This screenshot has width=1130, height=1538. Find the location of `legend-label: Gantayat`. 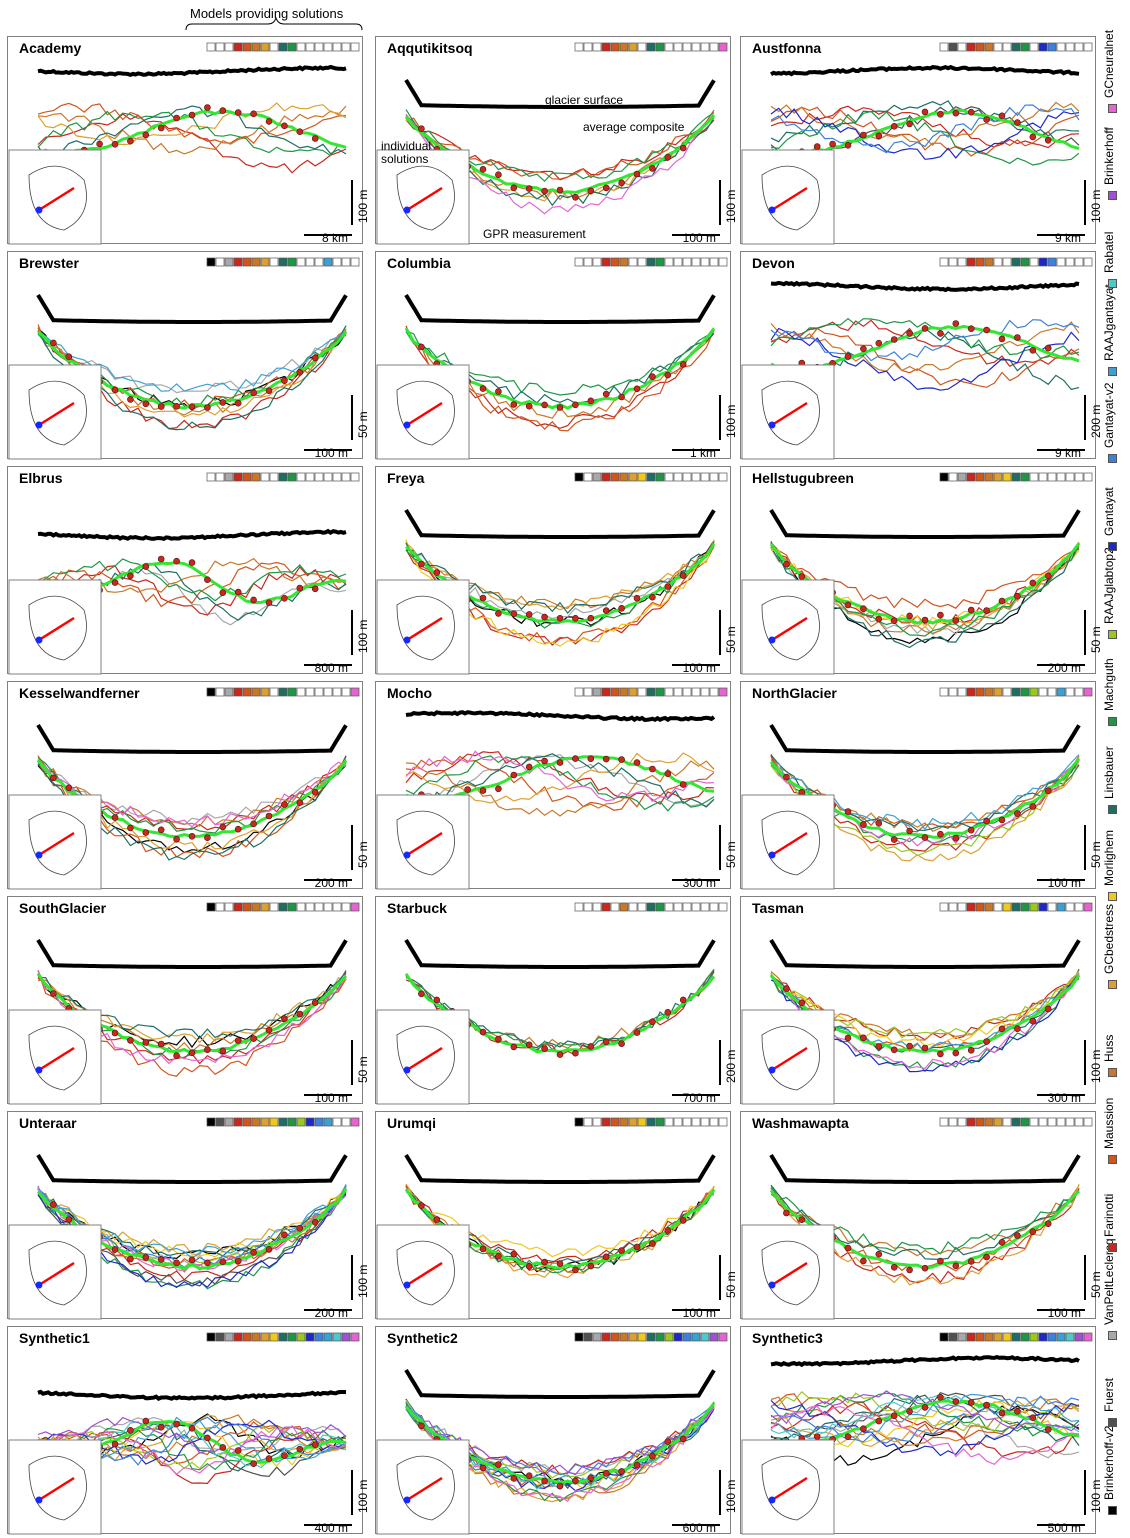

legend-label: Gantayat is located at coordinates (1109, 511).